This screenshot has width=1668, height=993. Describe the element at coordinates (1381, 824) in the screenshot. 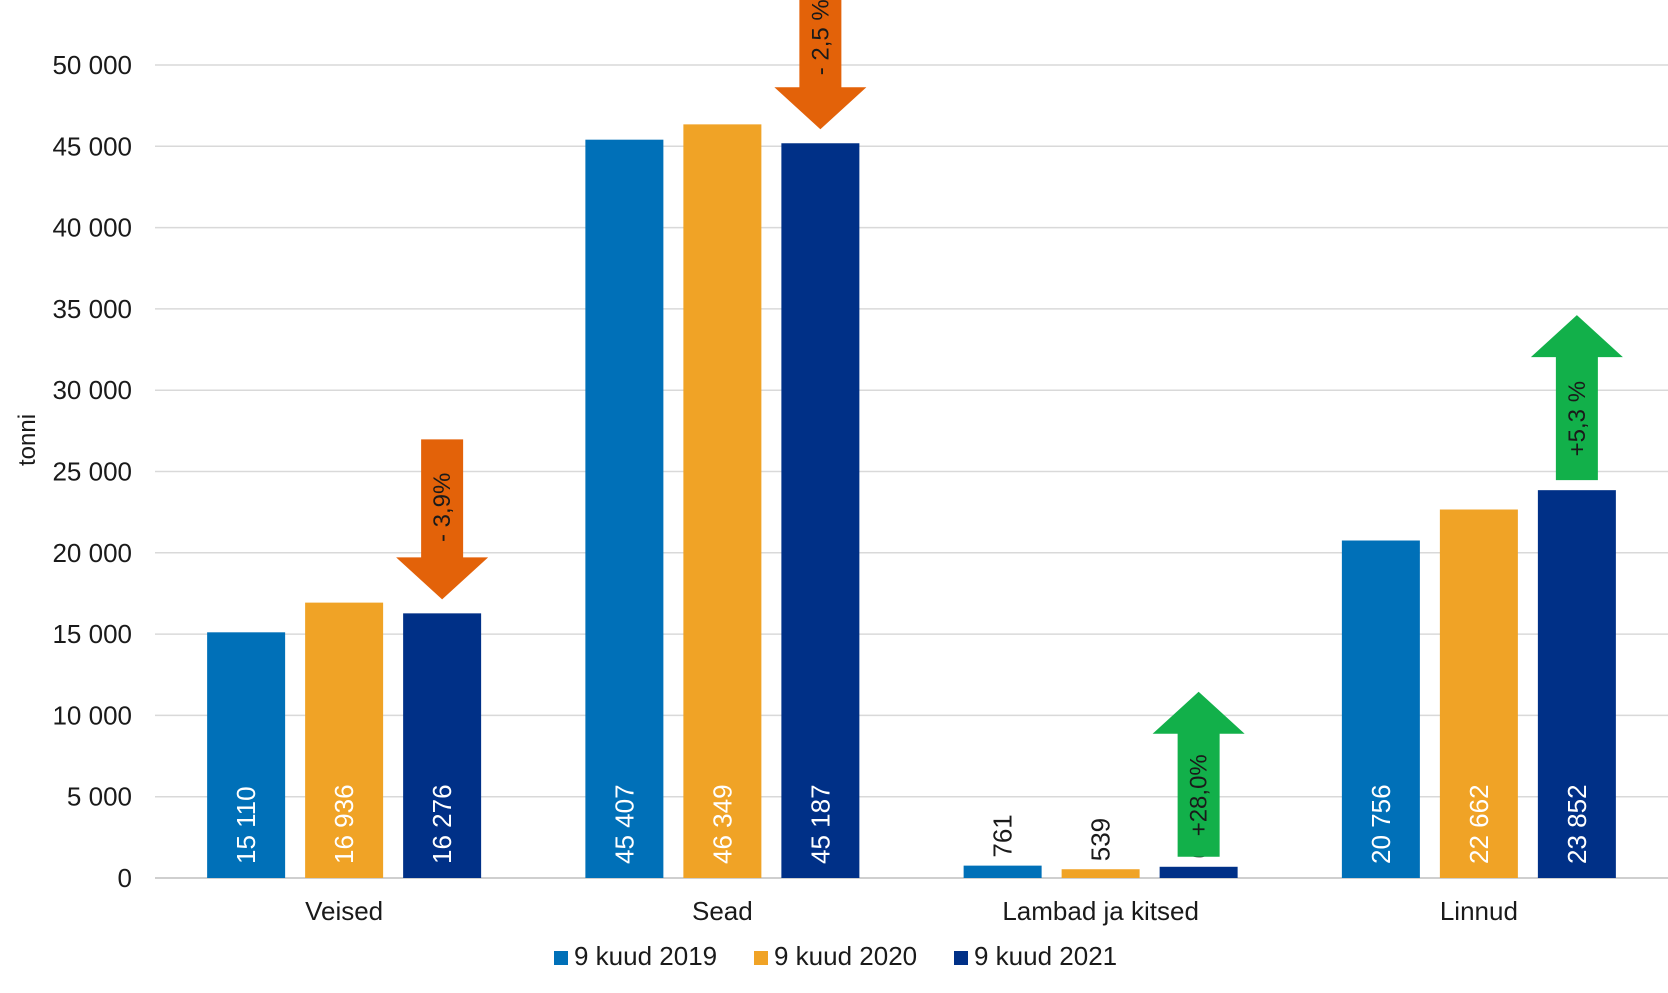

I see `data-label: 20 756` at that location.